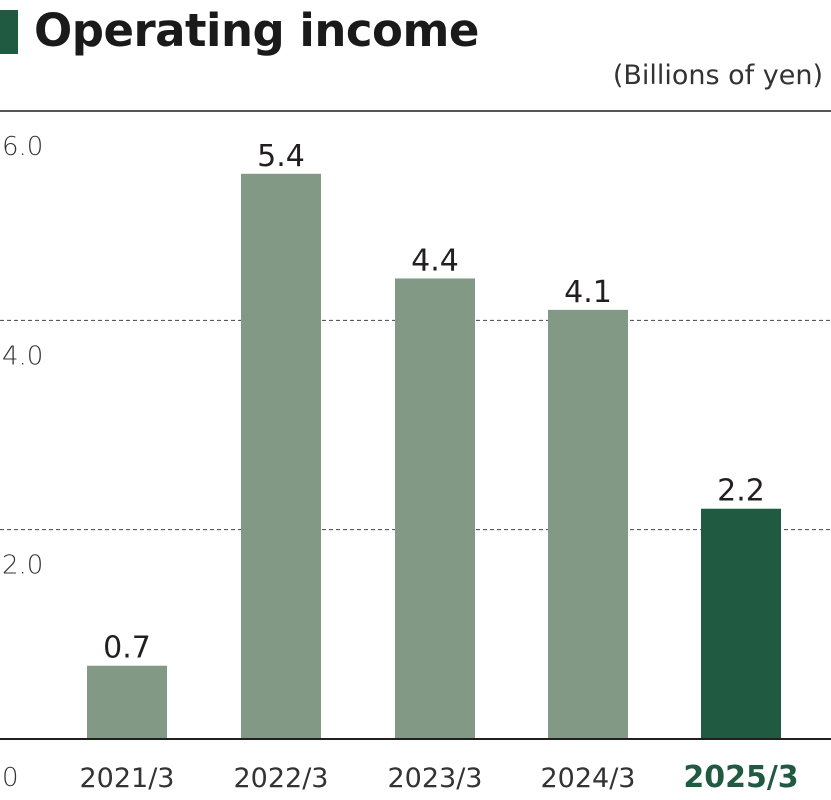  I want to click on y-tick-label: 0, so click(10, 778).